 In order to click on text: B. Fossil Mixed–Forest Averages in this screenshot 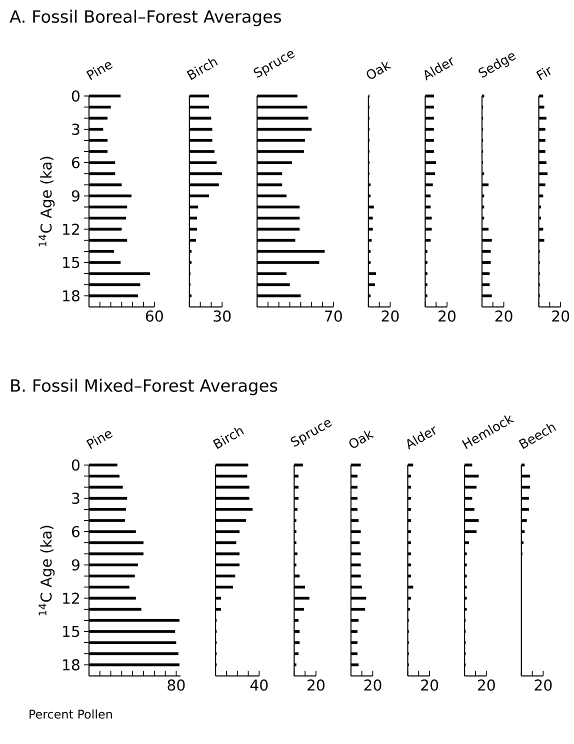, I will do `click(144, 387)`.